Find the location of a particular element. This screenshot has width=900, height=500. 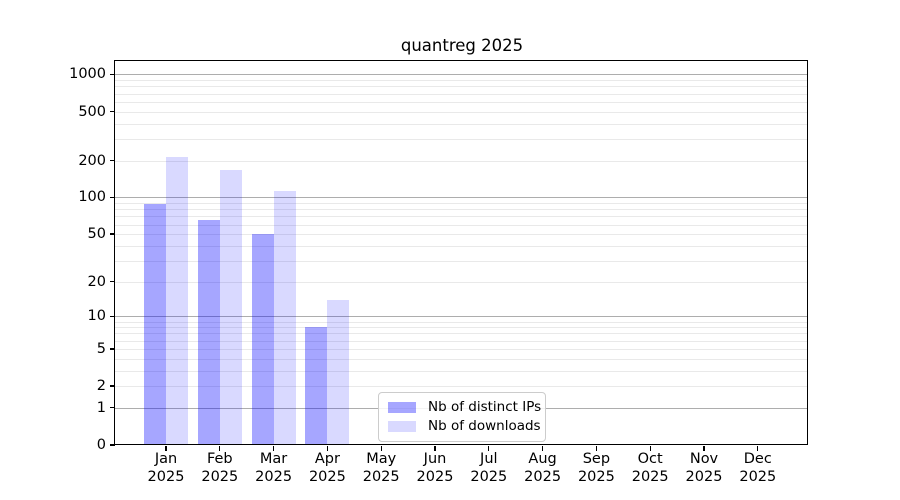

y-tick-label: 0 is located at coordinates (101, 445).